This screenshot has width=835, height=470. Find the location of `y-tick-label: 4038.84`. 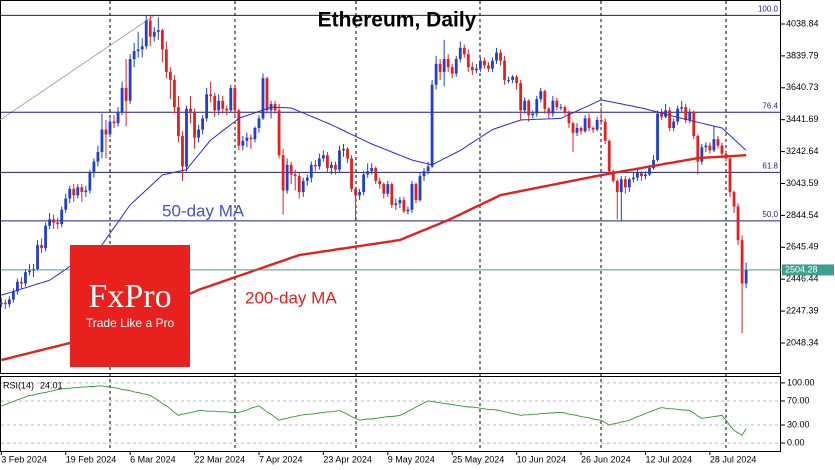

y-tick-label: 4038.84 is located at coordinates (802, 23).